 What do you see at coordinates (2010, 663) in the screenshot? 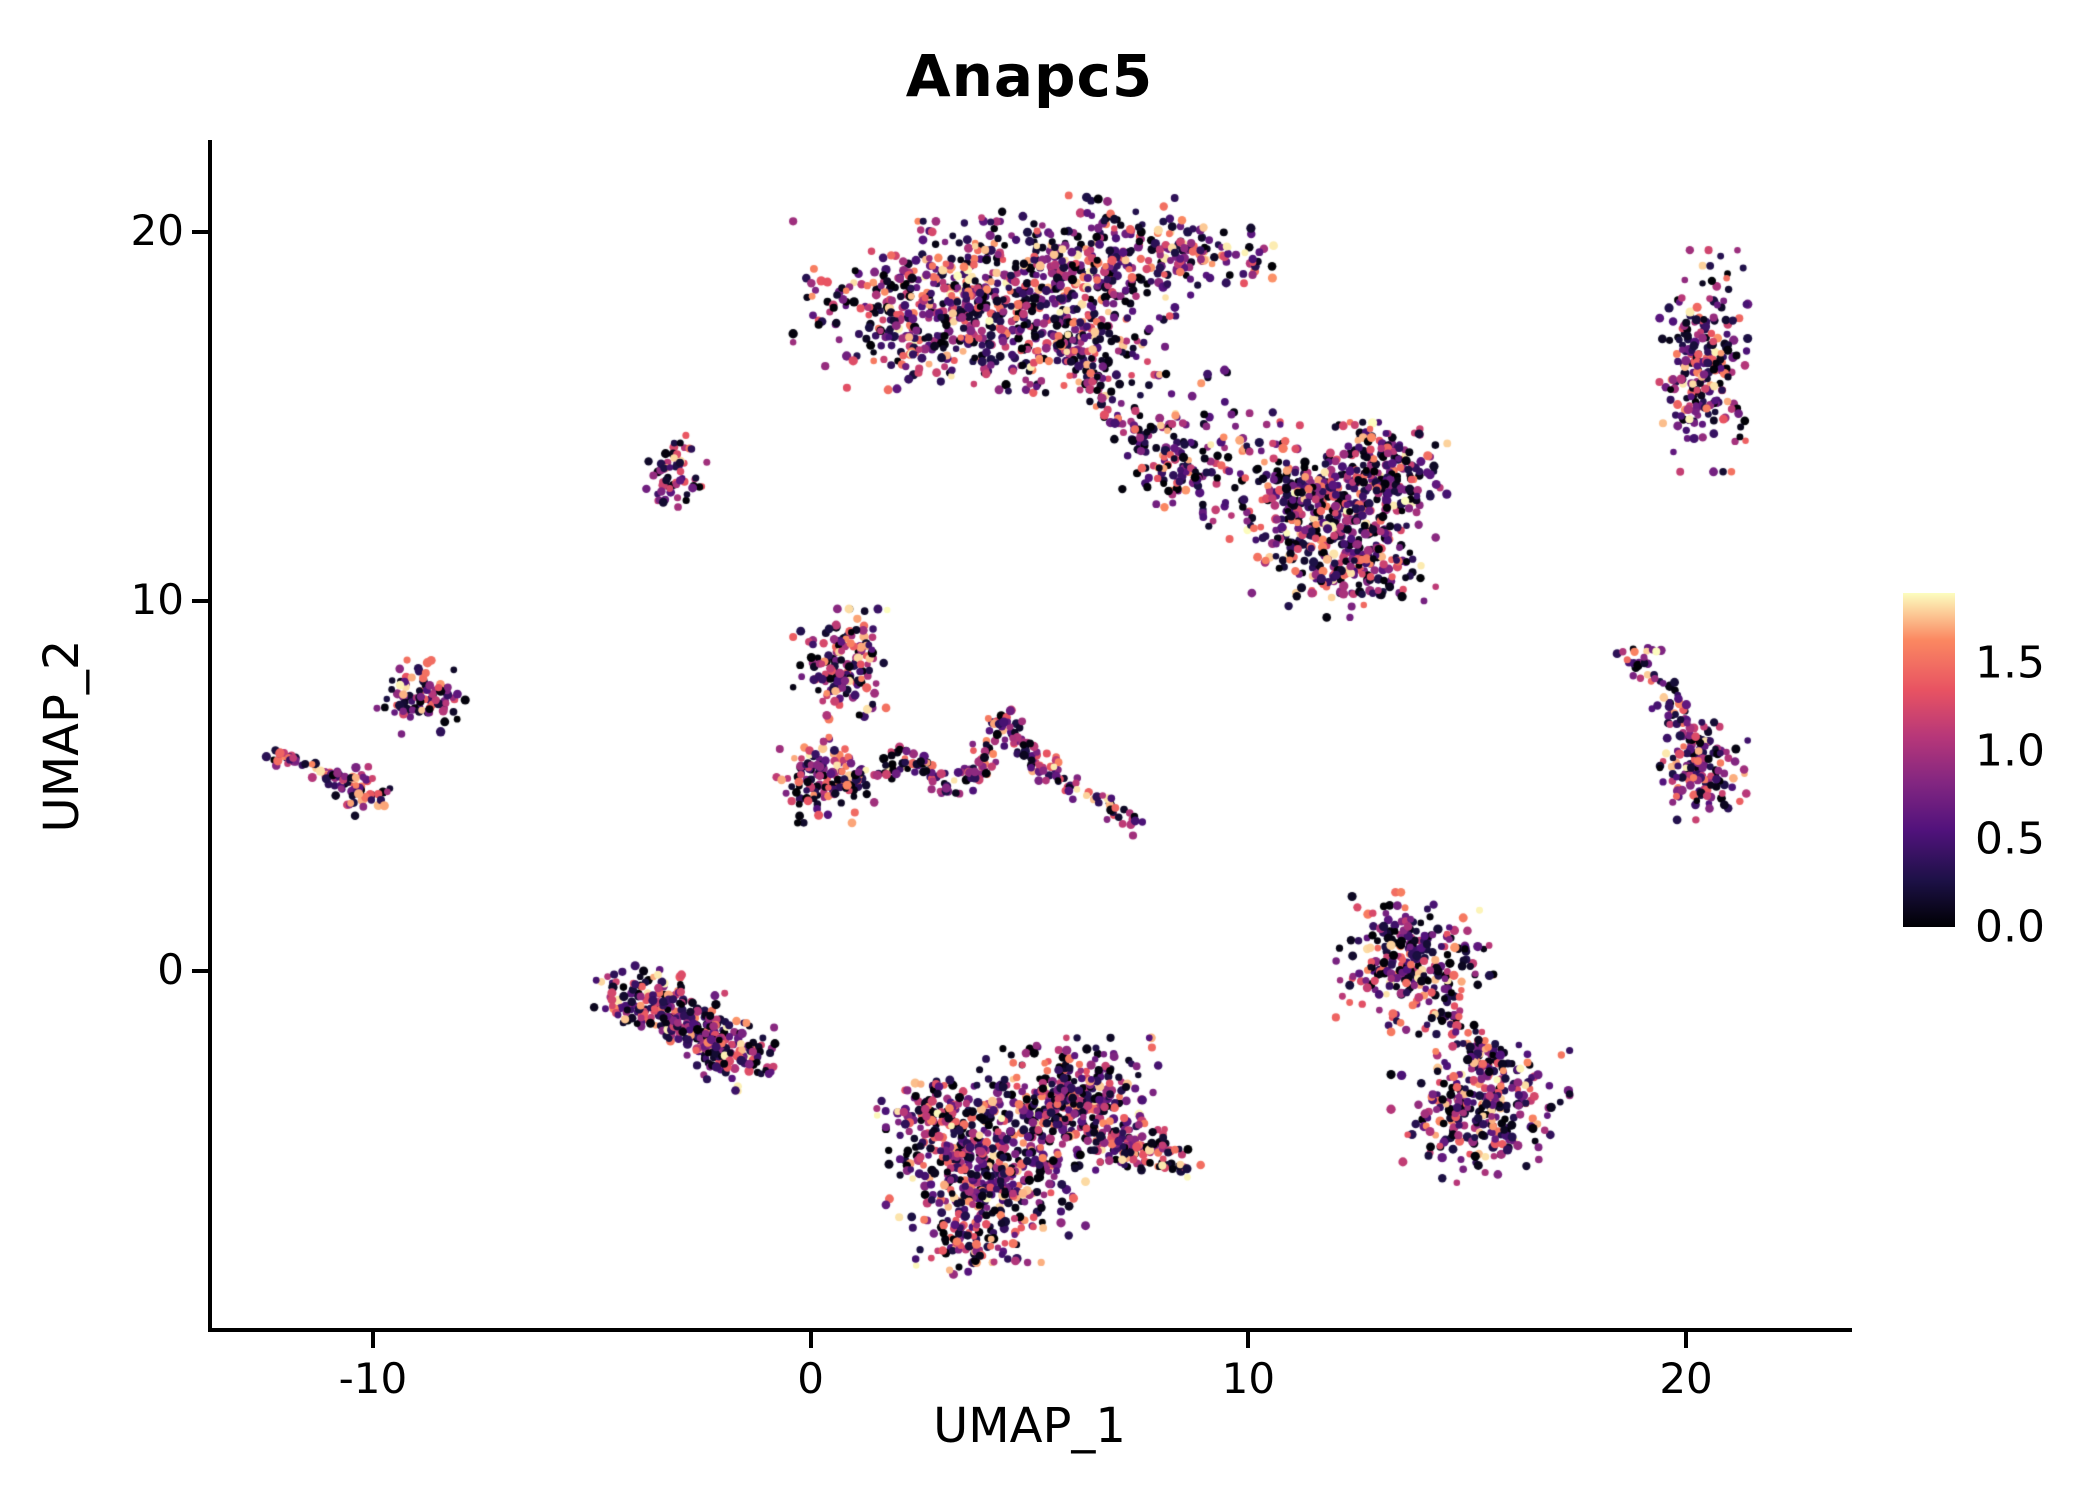
I see `colorbar-tick-label: 1.5` at bounding box center [2010, 663].